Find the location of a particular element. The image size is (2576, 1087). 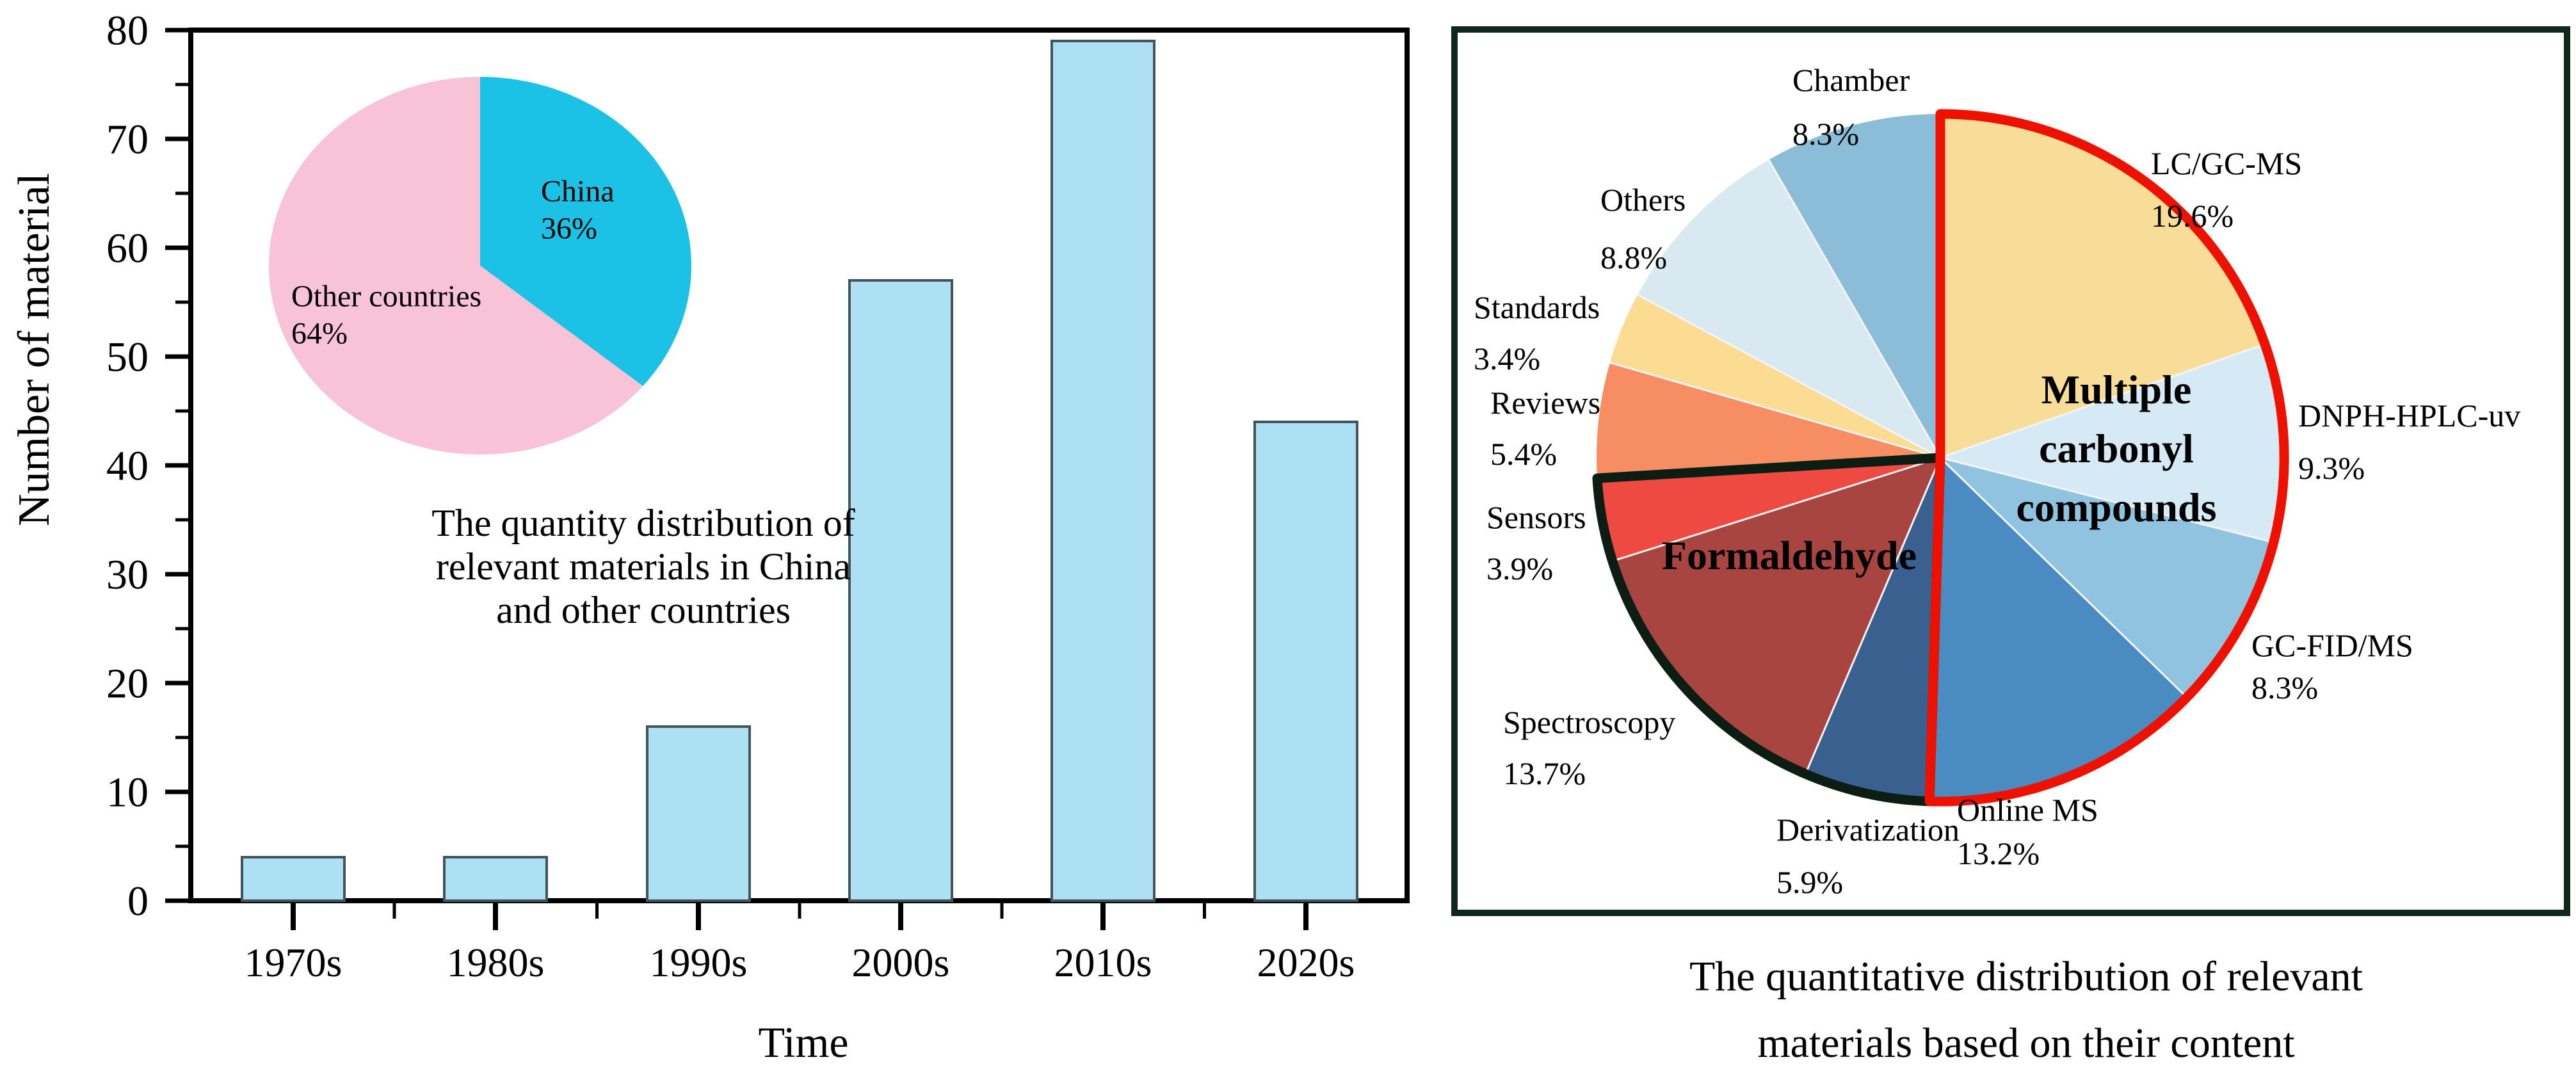

pie-pct-Reviews: 5.4% is located at coordinates (1523, 454).